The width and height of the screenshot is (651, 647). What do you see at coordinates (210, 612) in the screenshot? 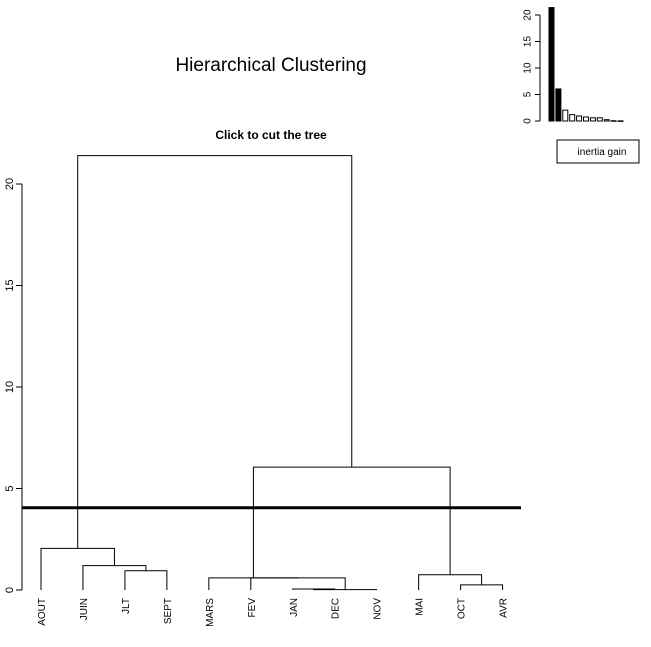
I see `leaf-label: MARS` at bounding box center [210, 612].